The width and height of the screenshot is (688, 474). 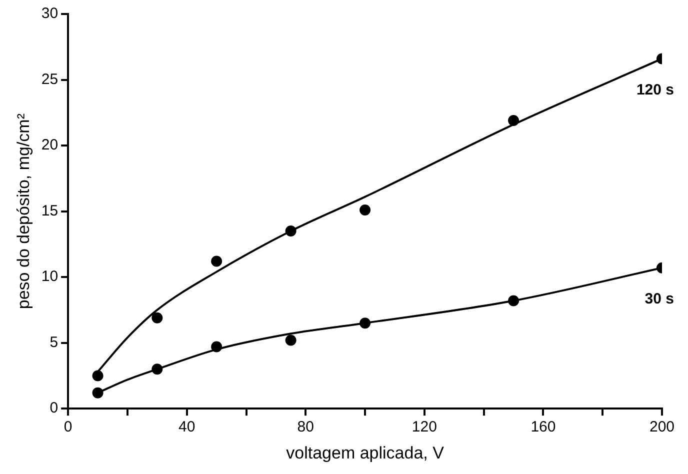 I want to click on x-tick-label: 0, so click(x=68, y=427).